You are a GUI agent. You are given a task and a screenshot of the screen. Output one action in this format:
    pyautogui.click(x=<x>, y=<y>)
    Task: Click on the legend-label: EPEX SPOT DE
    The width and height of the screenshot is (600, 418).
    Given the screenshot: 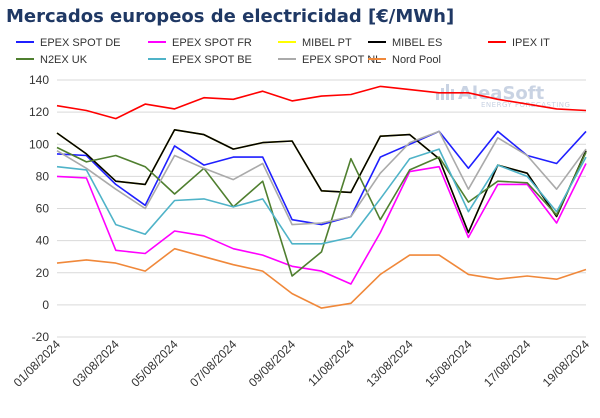 What is the action you would take?
    pyautogui.click(x=80, y=43)
    